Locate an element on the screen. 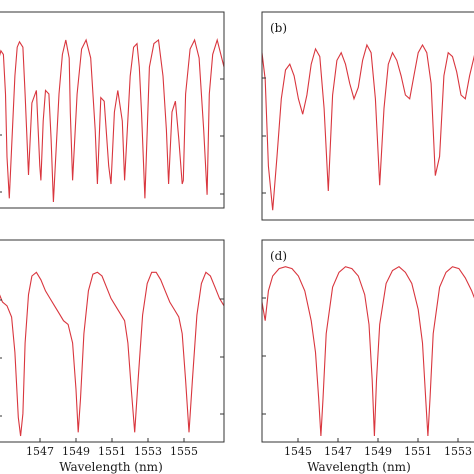 Image resolution: width=474 pixels, height=474 pixels. x-tick-label: 1555 is located at coordinates (184, 451).